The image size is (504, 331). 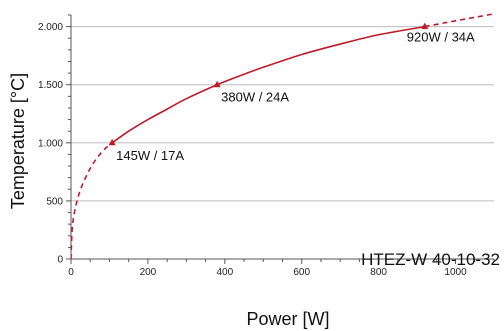 I want to click on y-axis-title: Temperature [°C], so click(x=18, y=141).